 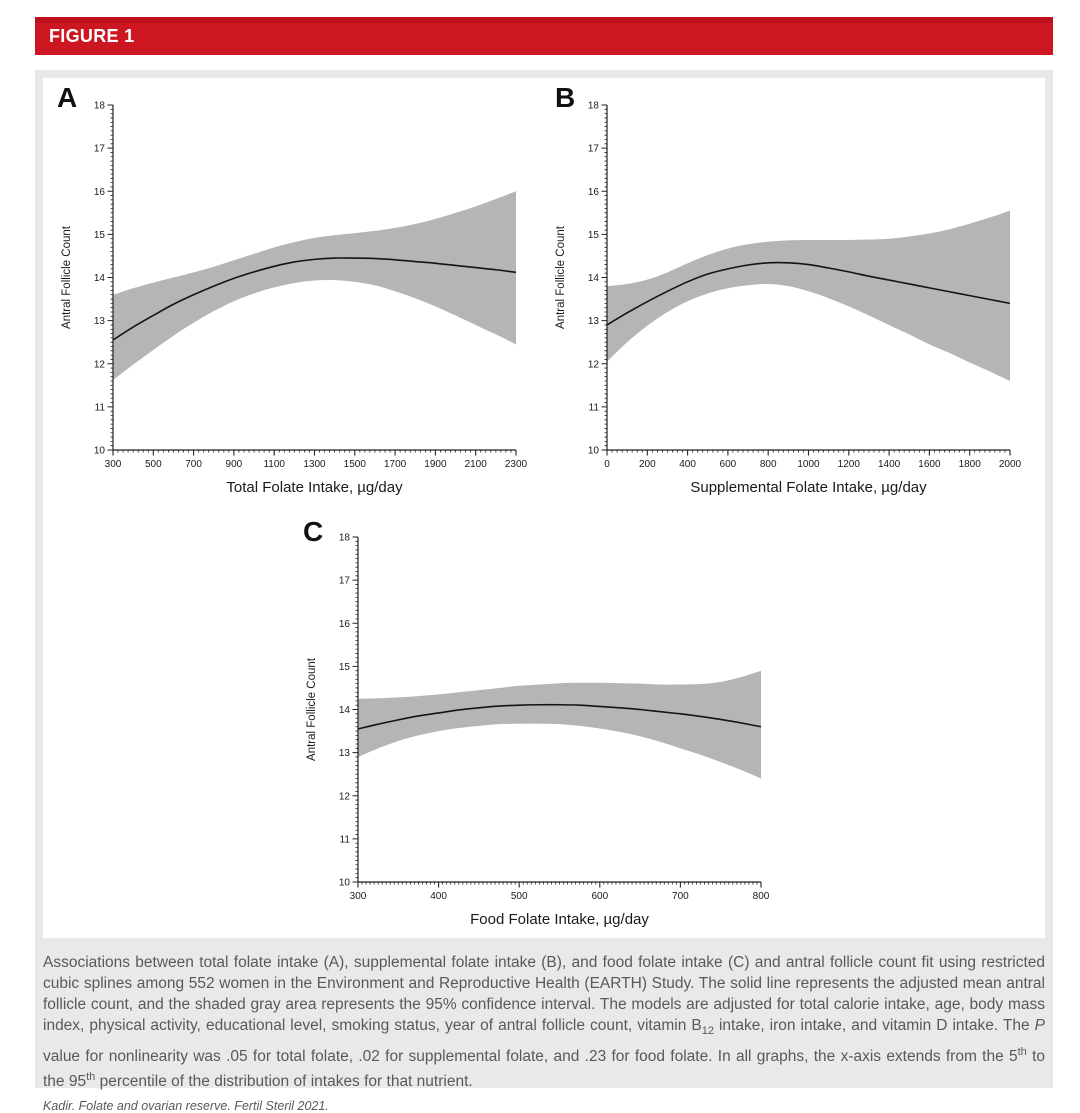 I want to click on x-tick-label: 2100, so click(x=476, y=464).